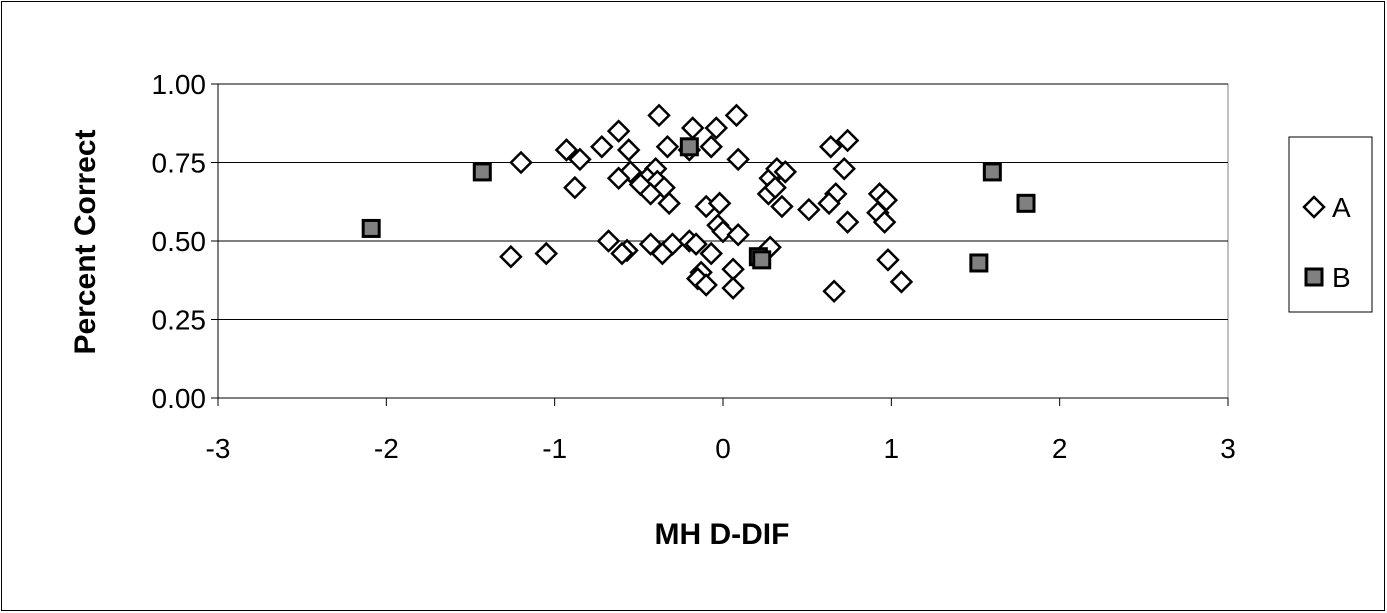 This screenshot has height=613, width=1387. What do you see at coordinates (85, 241) in the screenshot?
I see `y-axis-title: Percent Correct` at bounding box center [85, 241].